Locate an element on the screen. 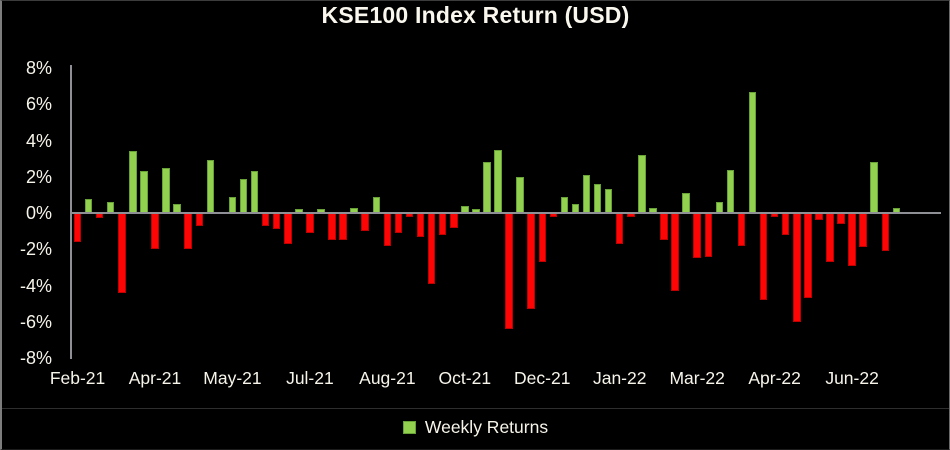 This screenshot has width=950, height=450. y-axis-tick-label: -8% is located at coordinates (35, 358).